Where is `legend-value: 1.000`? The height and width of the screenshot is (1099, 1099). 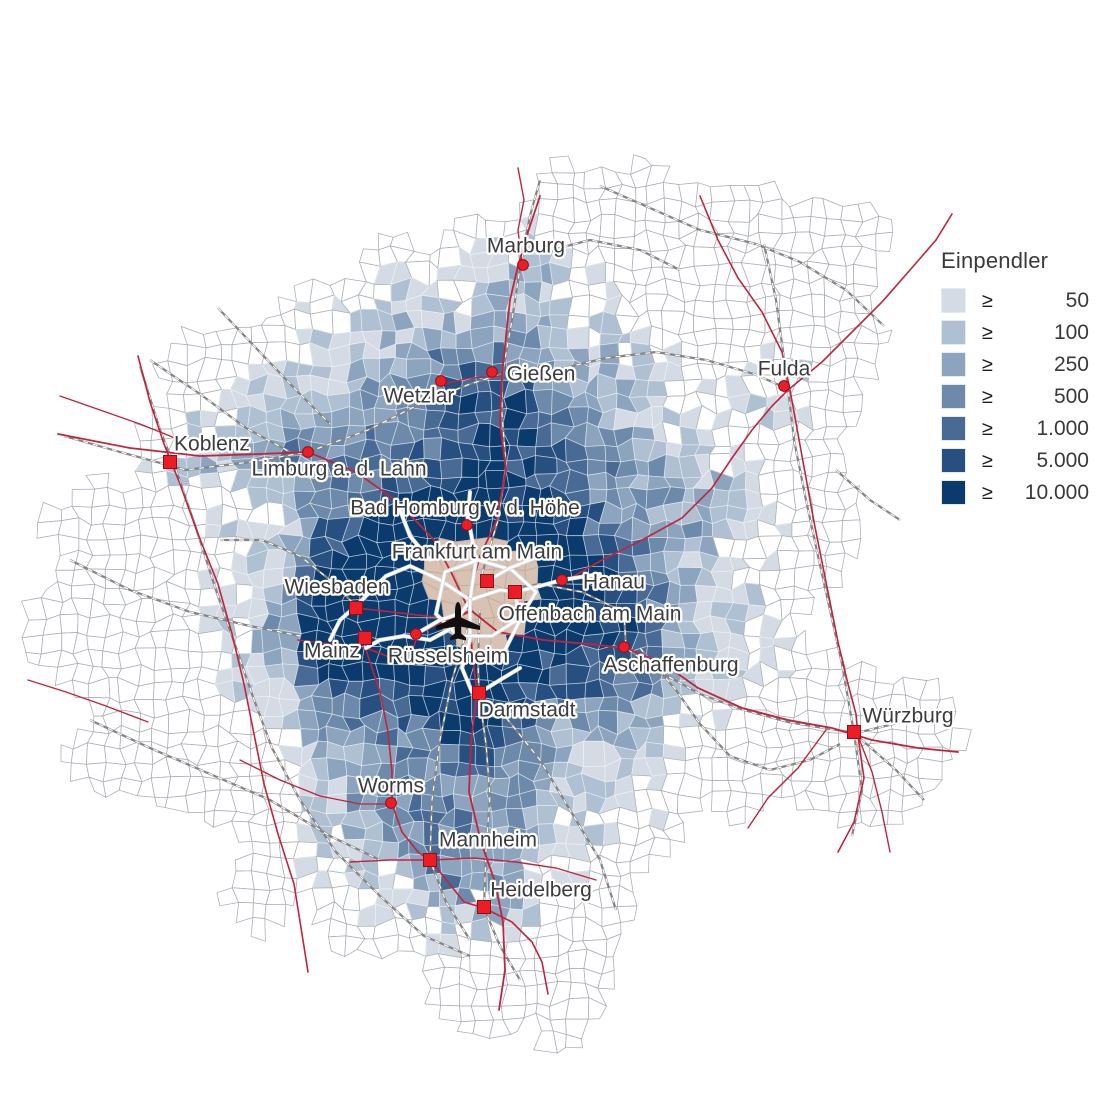
legend-value: 1.000 is located at coordinates (1062, 428).